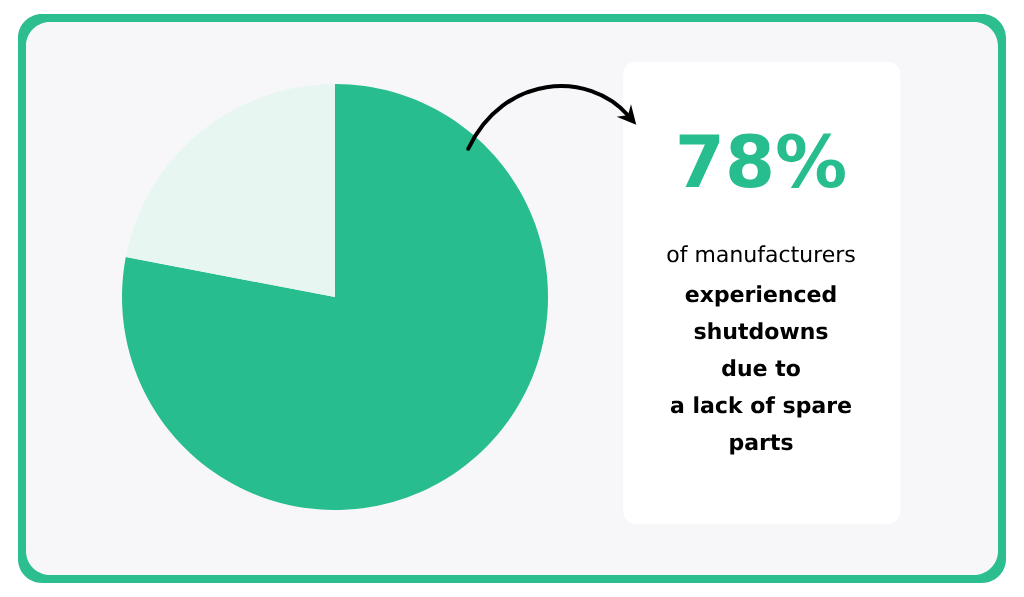  I want to click on text: due to, so click(761, 368).